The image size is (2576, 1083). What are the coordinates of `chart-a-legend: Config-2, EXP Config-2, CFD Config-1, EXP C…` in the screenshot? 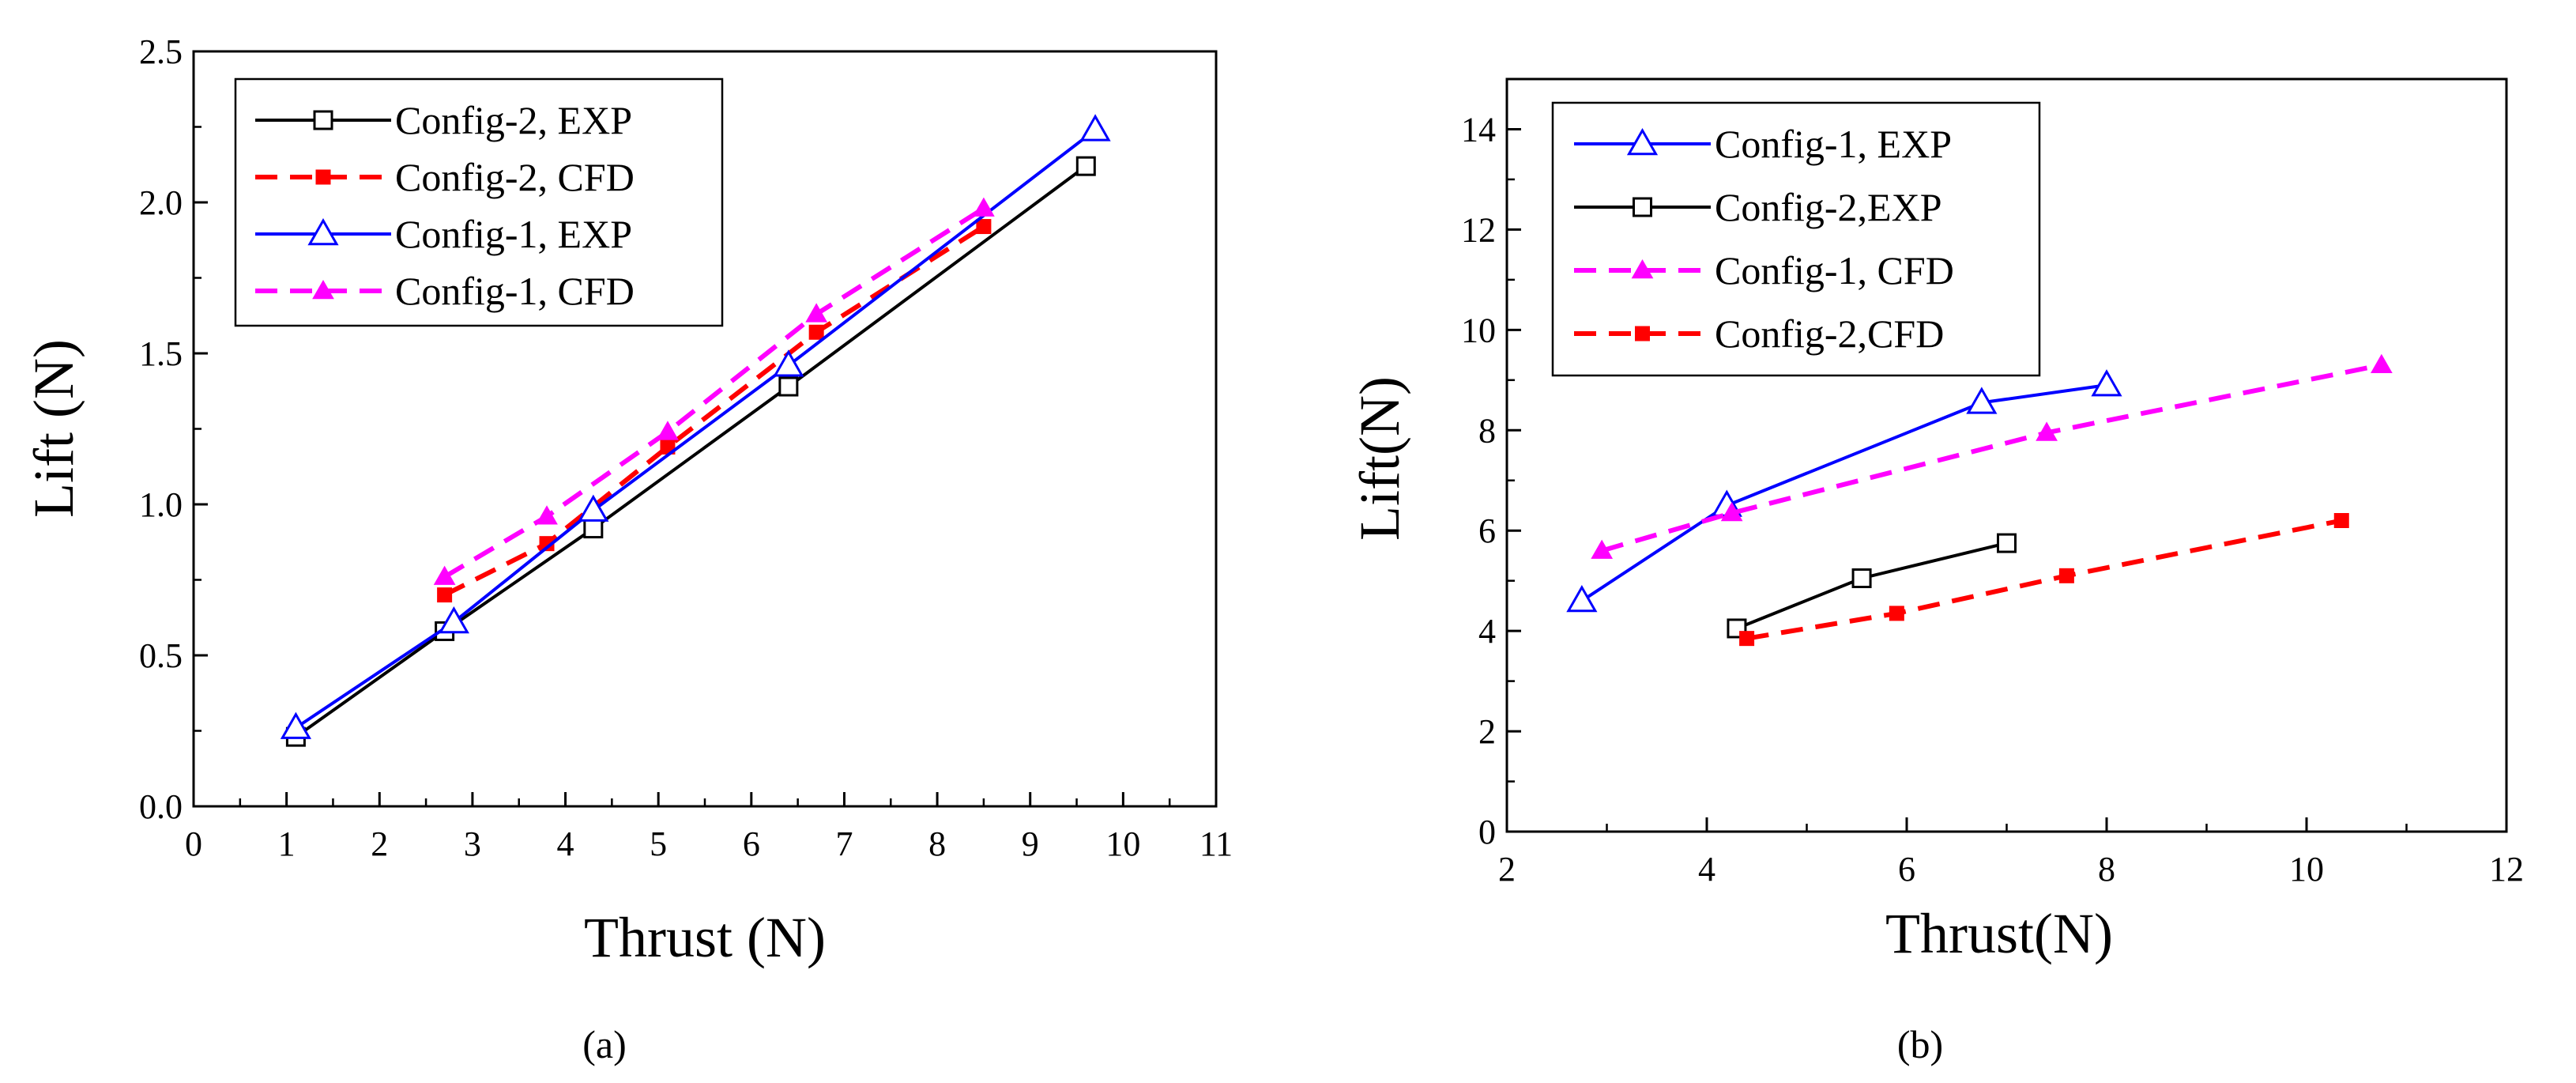 It's located at (479, 202).